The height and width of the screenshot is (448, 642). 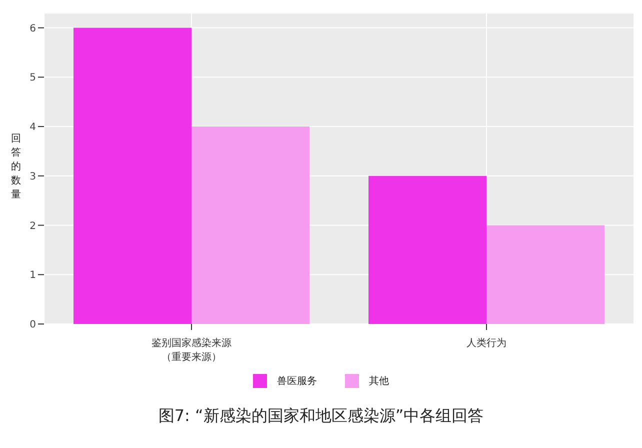 What do you see at coordinates (33, 226) in the screenshot?
I see `y-tick-label: 2` at bounding box center [33, 226].